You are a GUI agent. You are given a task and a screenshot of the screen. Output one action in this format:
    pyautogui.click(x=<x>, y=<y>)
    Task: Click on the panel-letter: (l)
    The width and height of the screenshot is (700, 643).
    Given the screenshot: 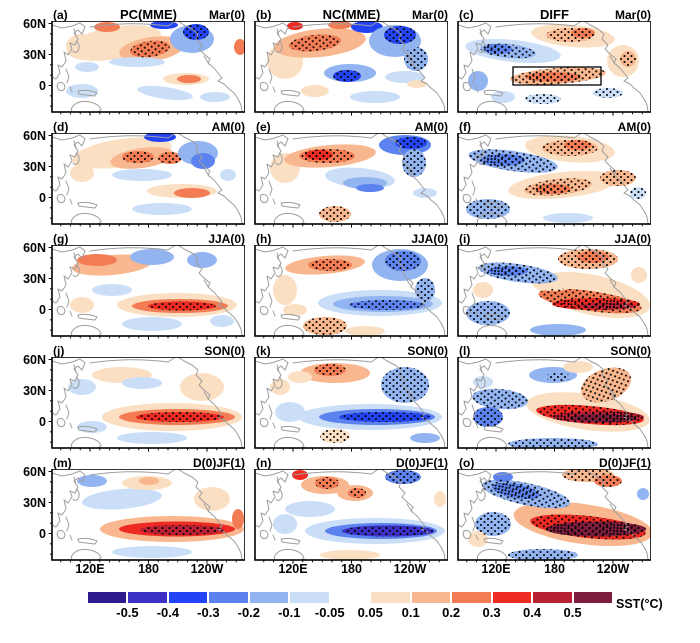 What is the action you would take?
    pyautogui.click(x=465, y=351)
    